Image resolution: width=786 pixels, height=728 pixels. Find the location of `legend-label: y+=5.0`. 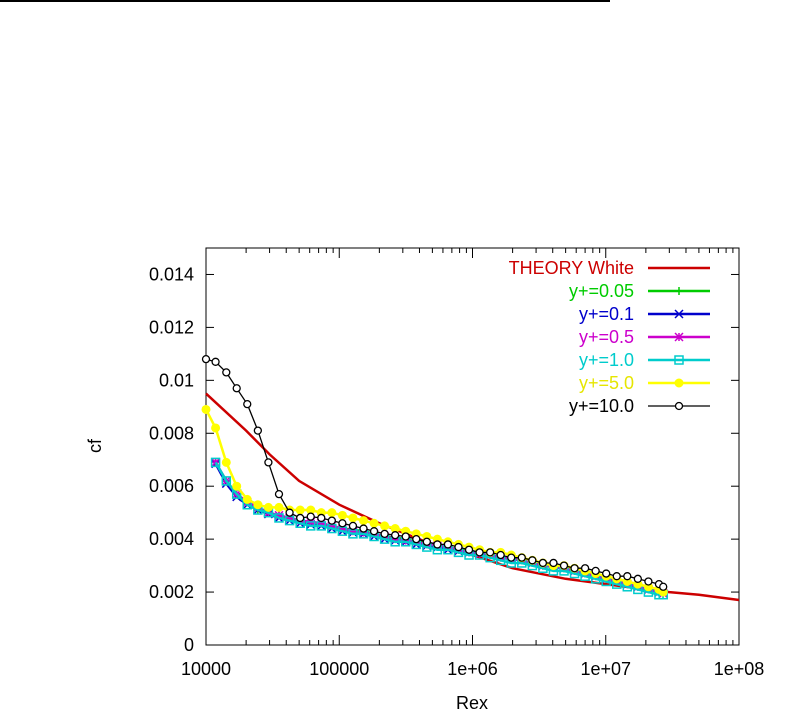

legend-label: y+=5.0 is located at coordinates (606, 383).